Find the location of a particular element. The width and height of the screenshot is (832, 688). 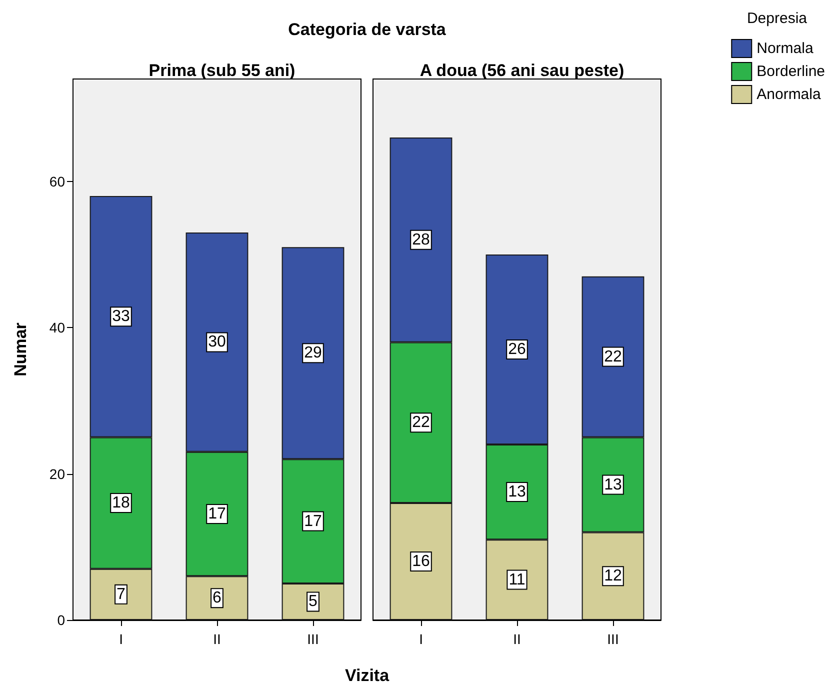

y-tick-label: 40 is located at coordinates (57, 328).